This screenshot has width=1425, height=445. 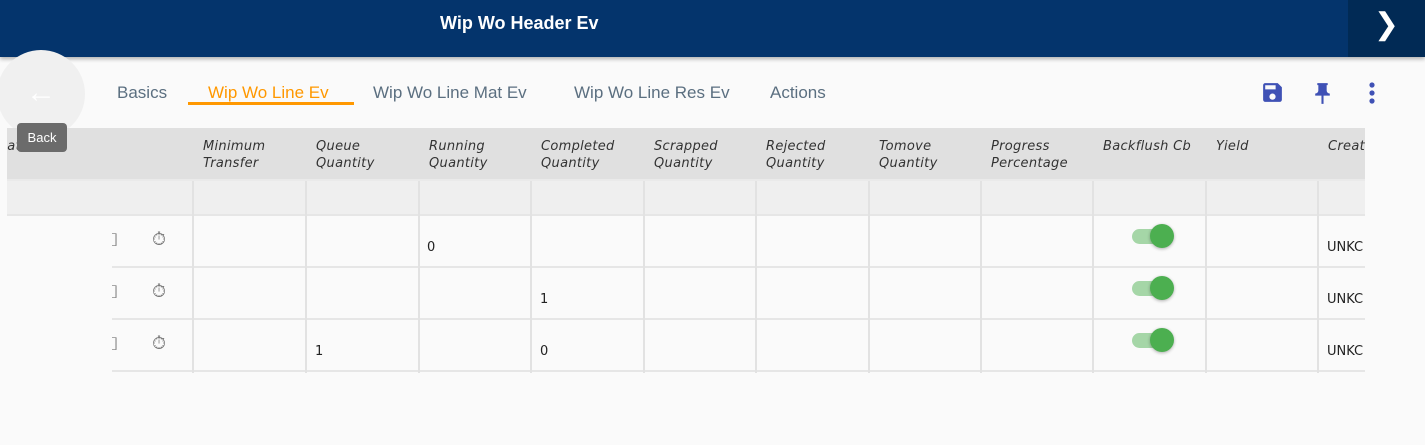 I want to click on tab-wip-wo-line-mat-ev: Wip Wo Line Mat Ev, so click(x=450, y=92).